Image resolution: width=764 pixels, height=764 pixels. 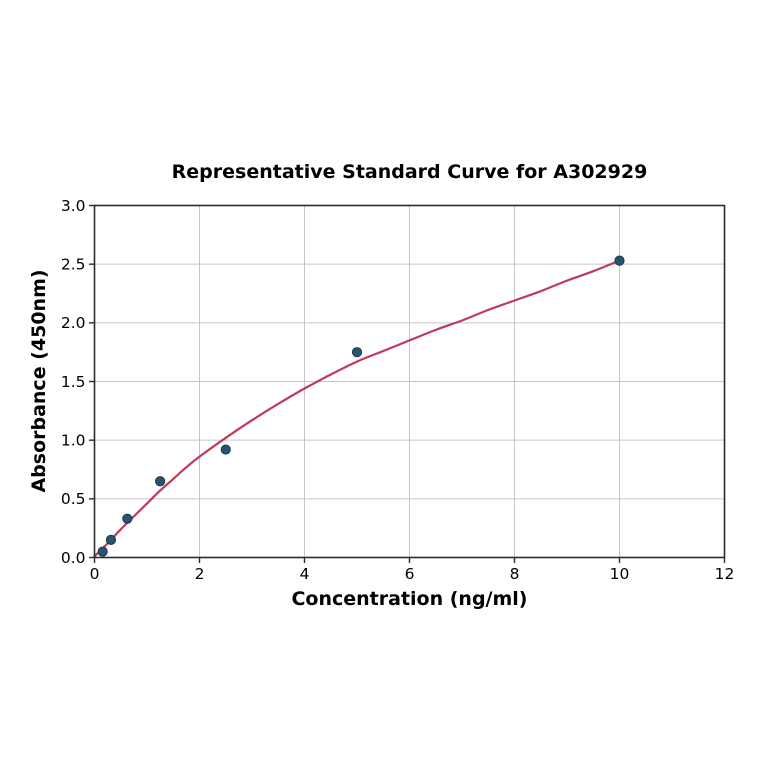 What do you see at coordinates (73, 323) in the screenshot?
I see `y-tick-label: 2.0` at bounding box center [73, 323].